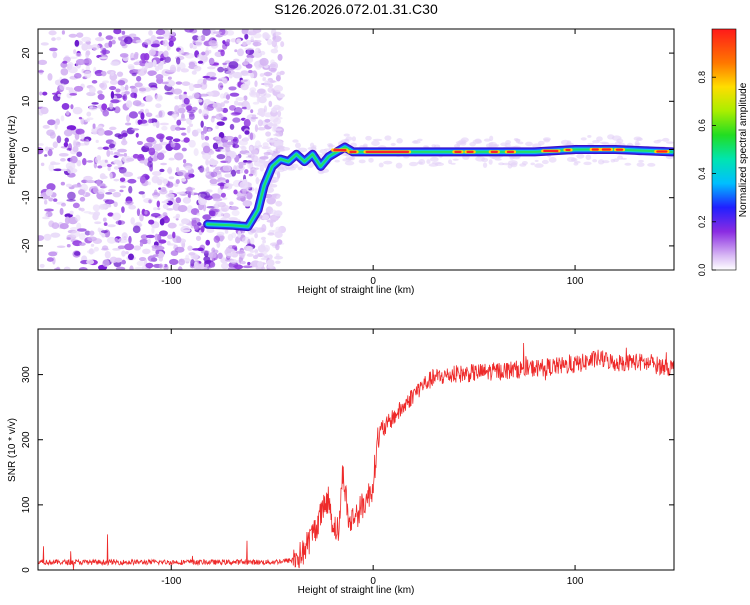  Describe the element at coordinates (724, 149) in the screenshot. I see `colorbar-gradient` at that location.